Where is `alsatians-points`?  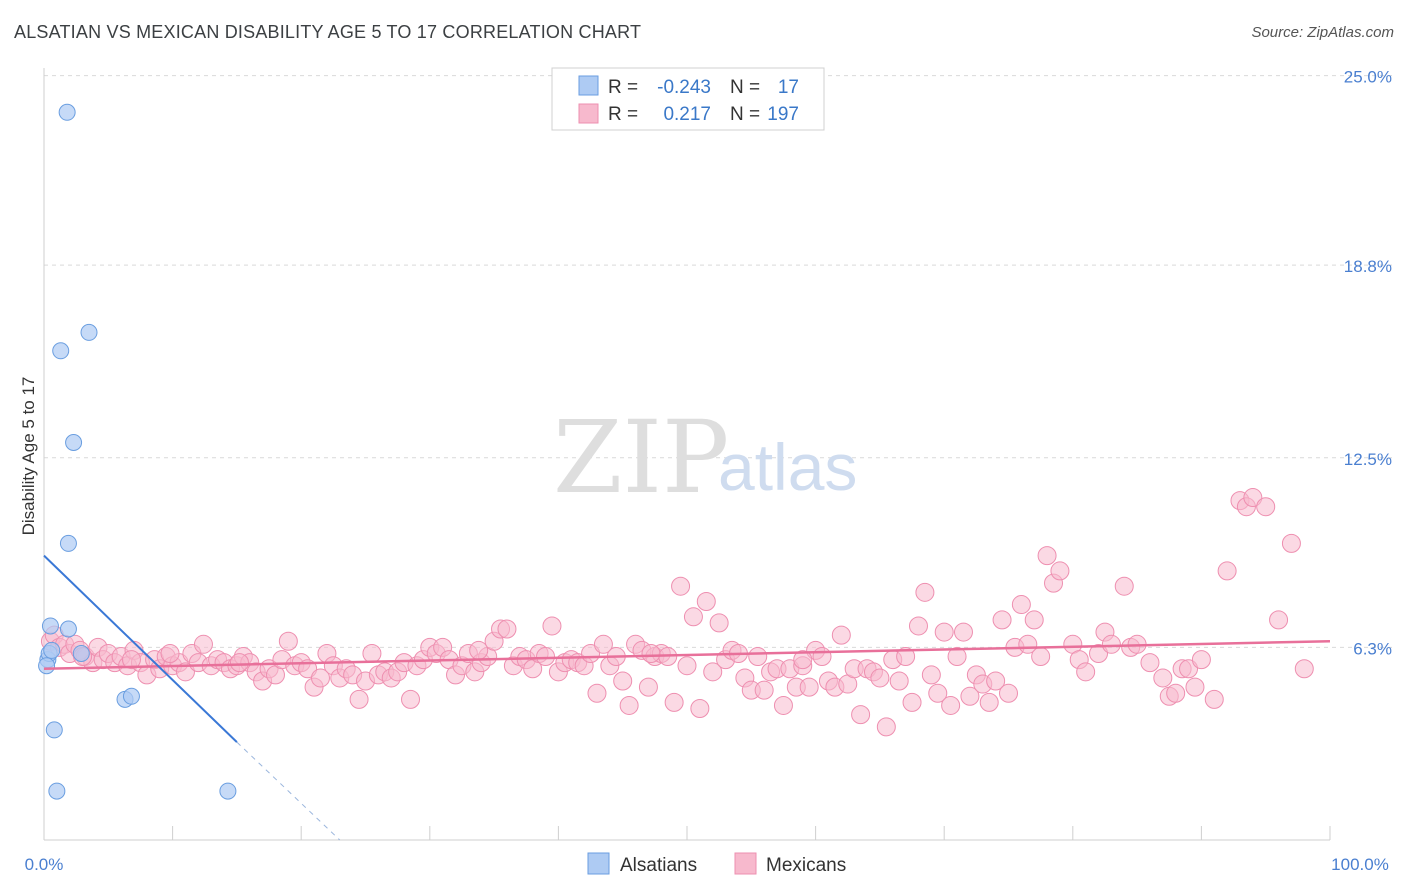 alsatians-points is located at coordinates (137, 451).